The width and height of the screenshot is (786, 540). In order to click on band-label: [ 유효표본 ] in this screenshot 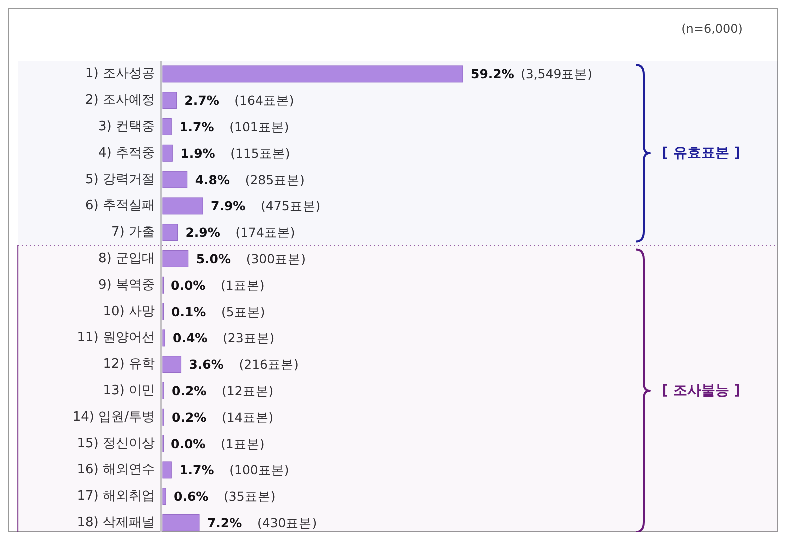, I will do `click(701, 153)`.